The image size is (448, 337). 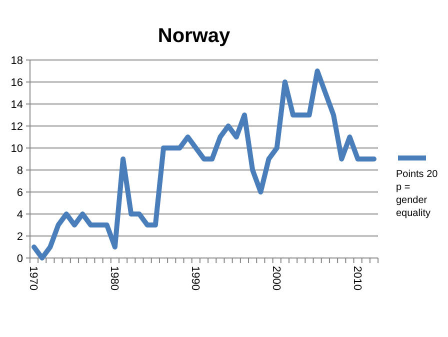 What do you see at coordinates (16, 148) in the screenshot?
I see `y-tick-label: 10` at bounding box center [16, 148].